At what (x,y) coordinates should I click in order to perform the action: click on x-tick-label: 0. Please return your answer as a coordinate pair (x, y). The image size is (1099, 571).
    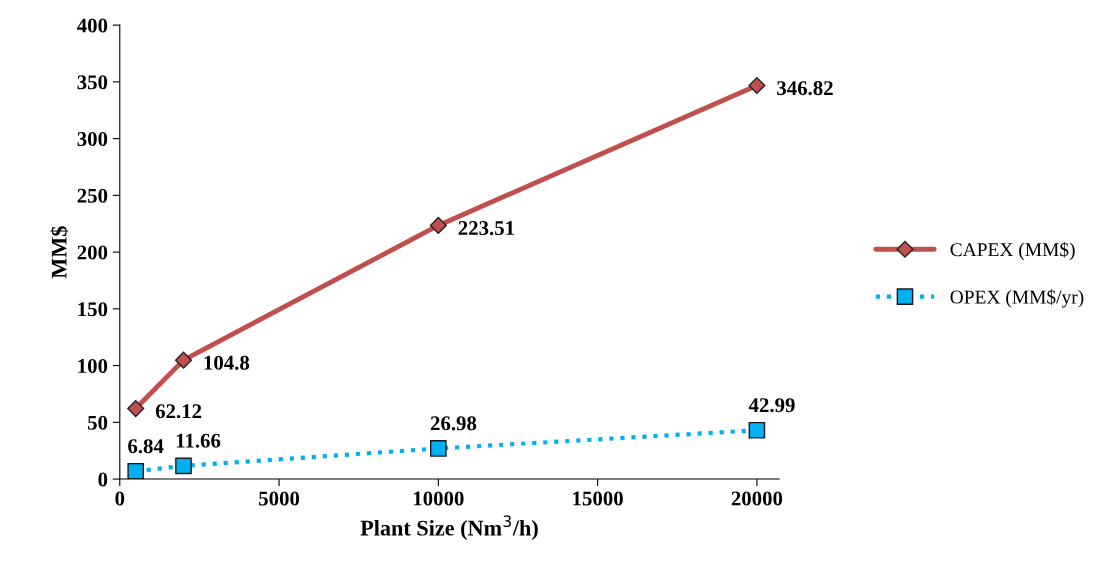
    Looking at the image, I should click on (120, 498).